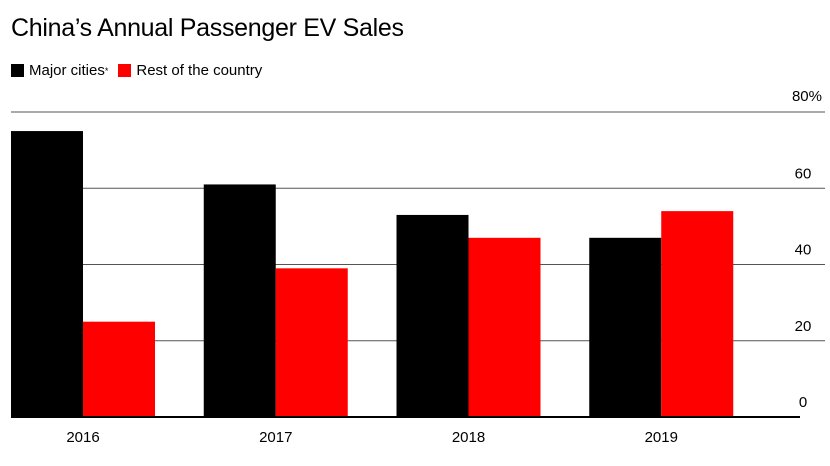 This screenshot has width=830, height=466. I want to click on x-tick-label-2016: 2016, so click(82, 437).